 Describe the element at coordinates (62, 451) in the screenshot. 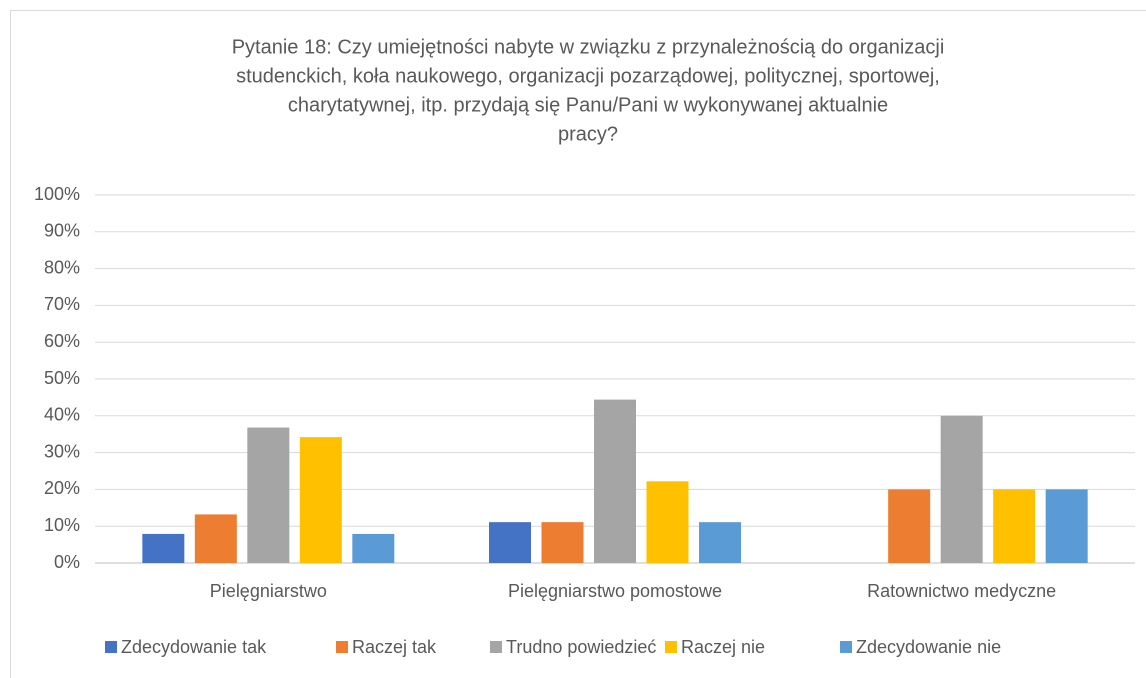

I see `y-tick-label: 30%` at that location.